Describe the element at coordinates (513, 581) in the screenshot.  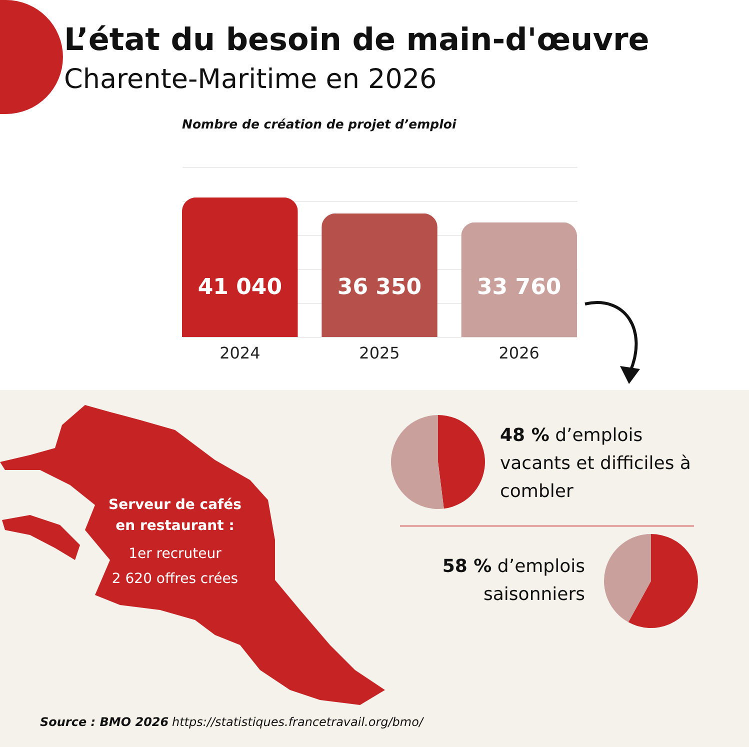
I see `text: 58 % d’emplois saisonniers` at that location.